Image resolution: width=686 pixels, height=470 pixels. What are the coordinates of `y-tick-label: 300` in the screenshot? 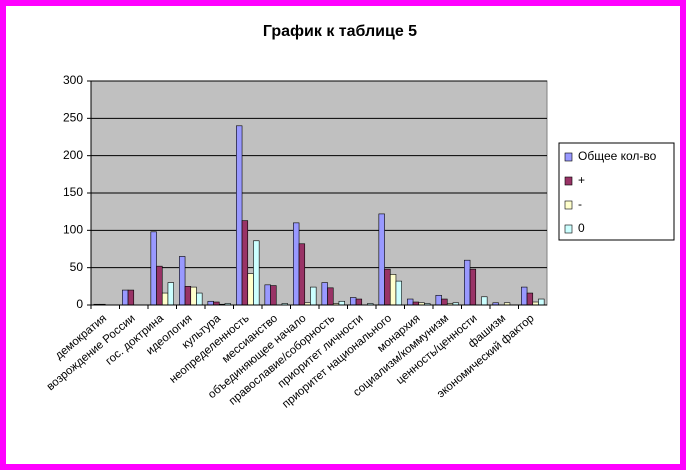 It's located at (73, 80).